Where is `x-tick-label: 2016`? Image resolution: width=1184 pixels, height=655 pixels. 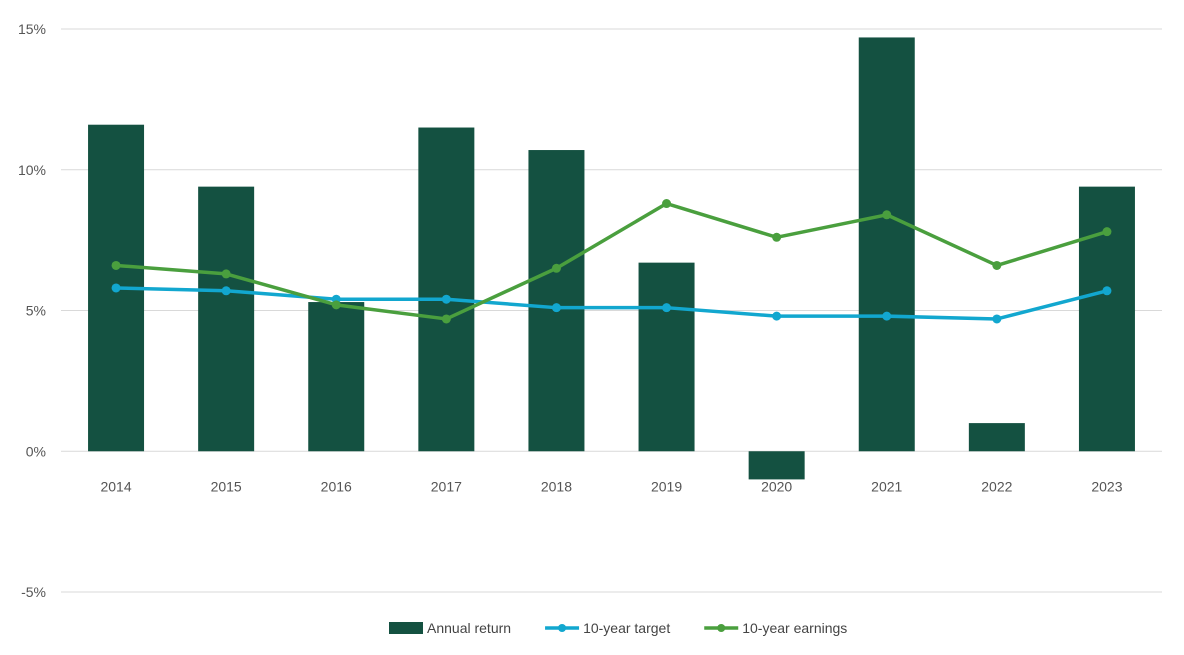
x-tick-label: 2016 is located at coordinates (336, 486).